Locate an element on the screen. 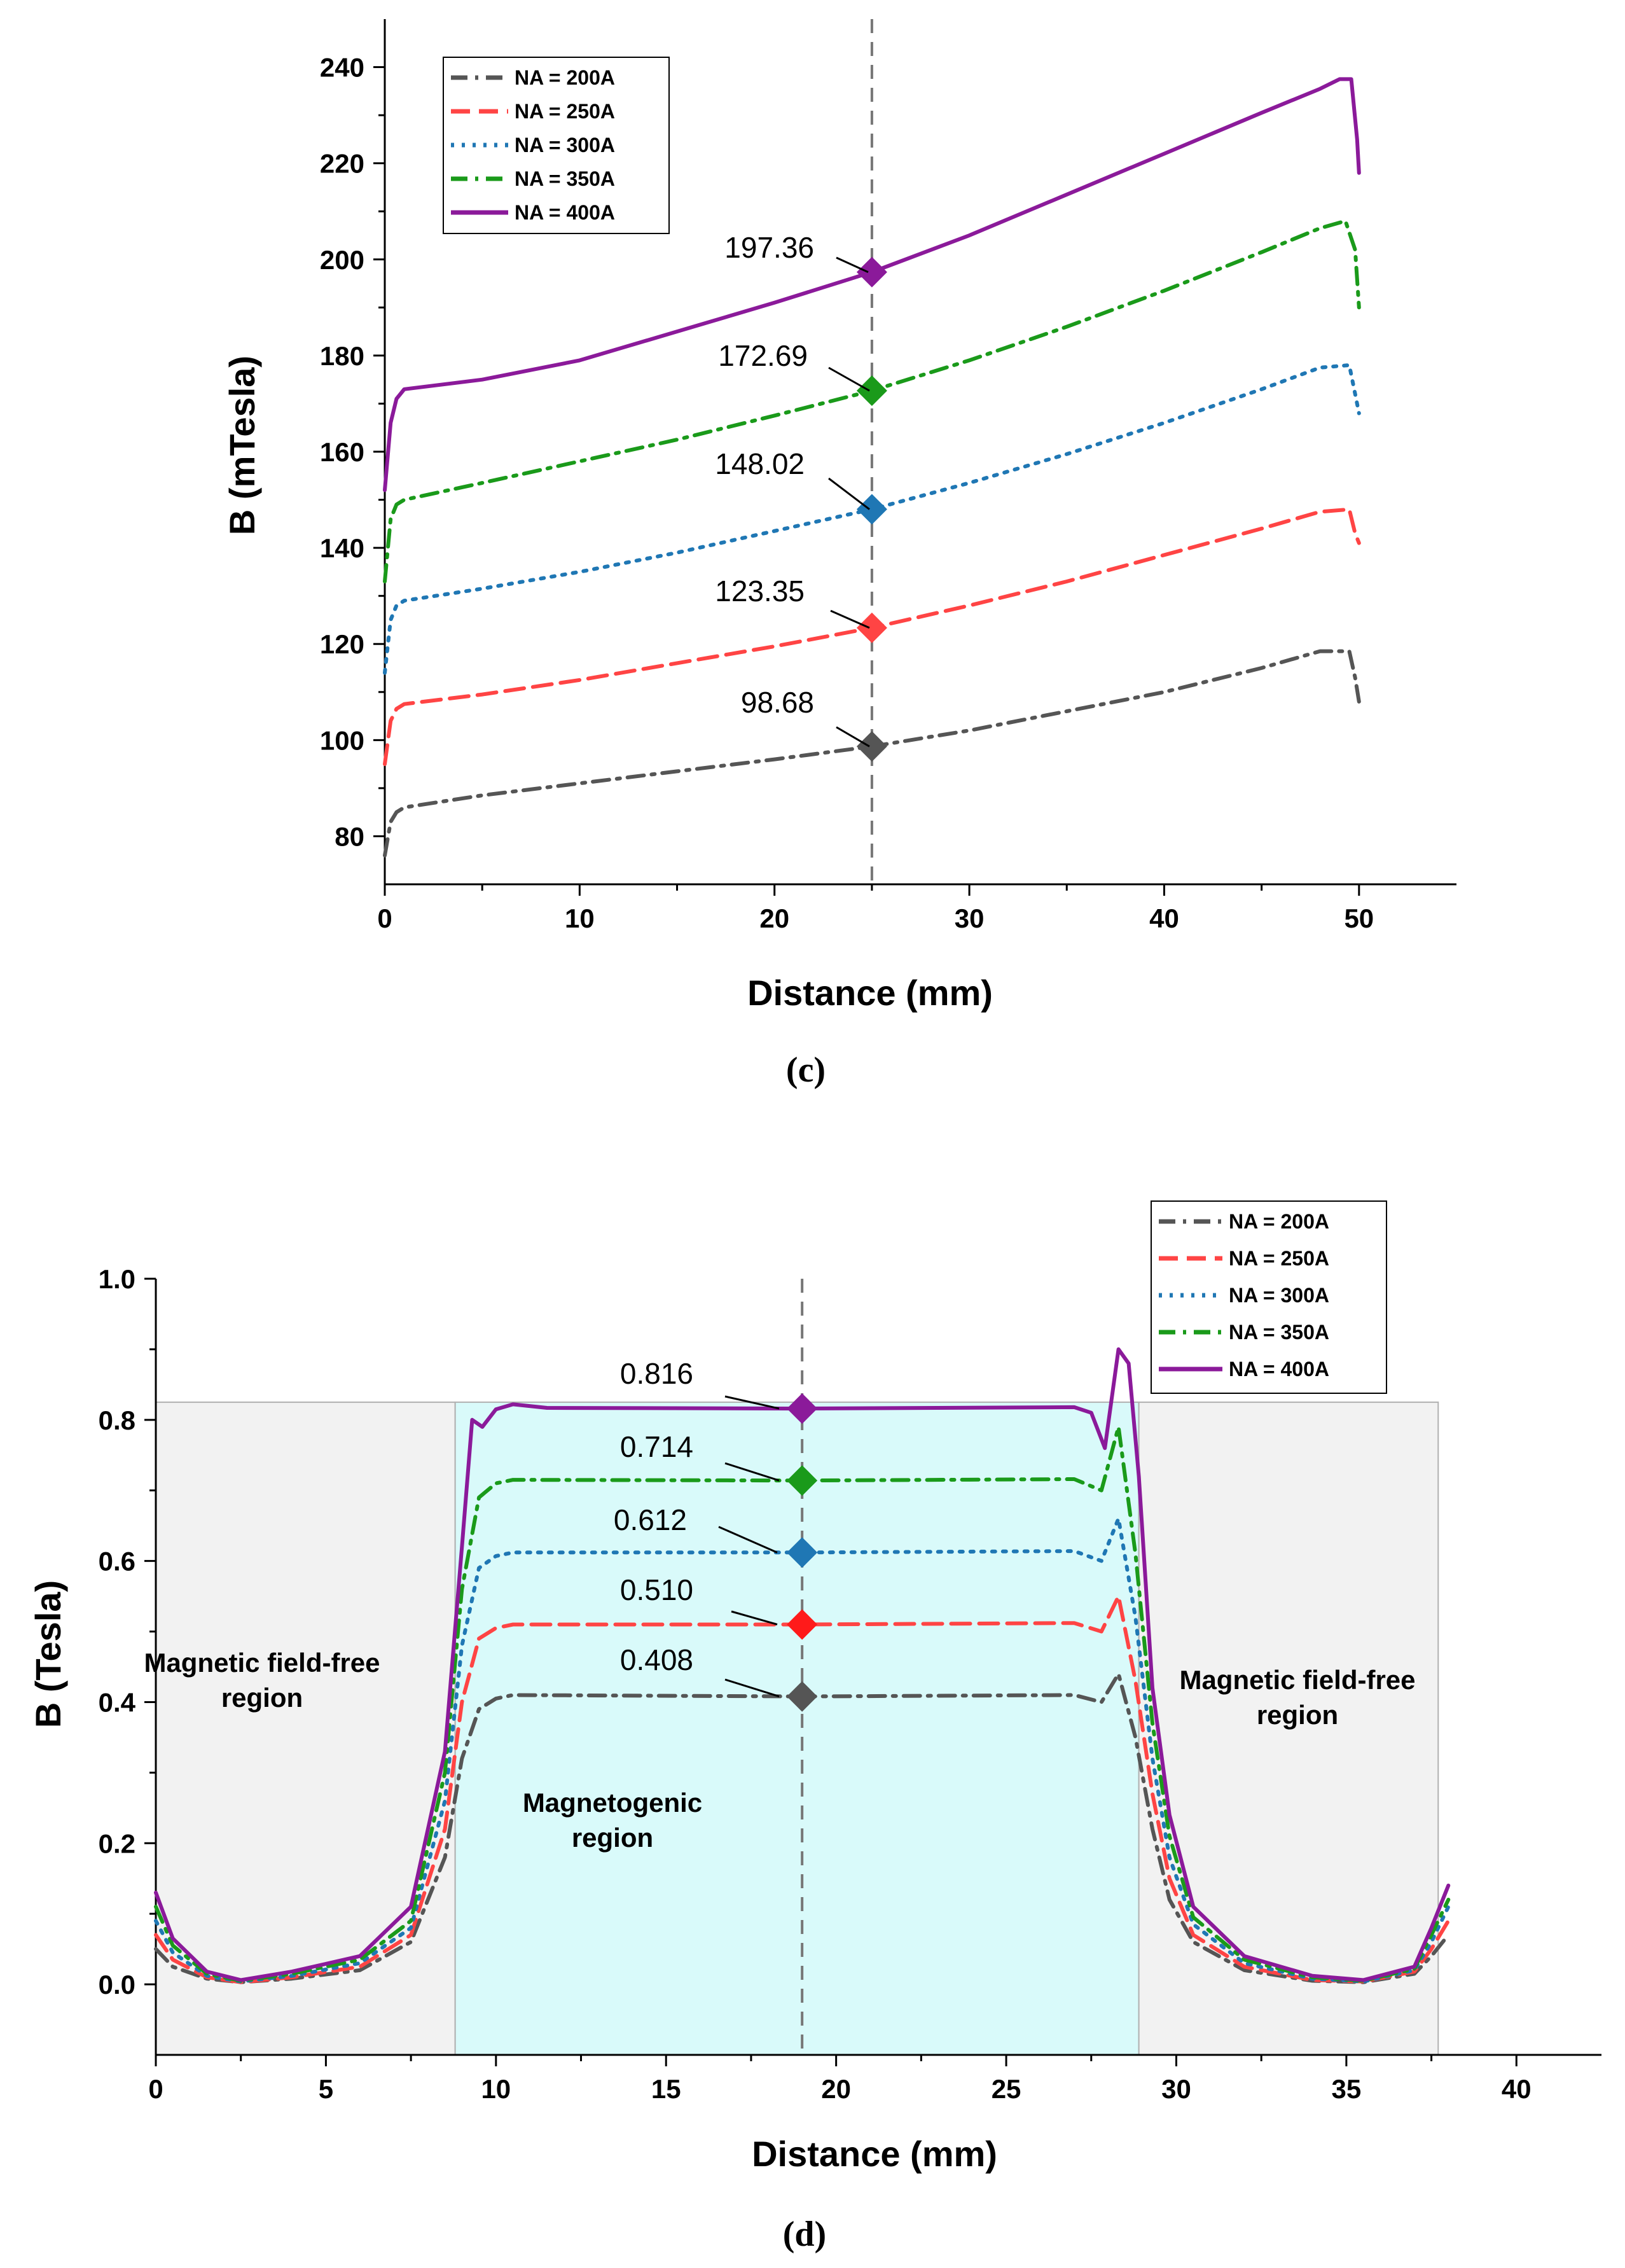 This screenshot has height=2268, width=1625. region-label-left-2: region is located at coordinates (262, 1698).